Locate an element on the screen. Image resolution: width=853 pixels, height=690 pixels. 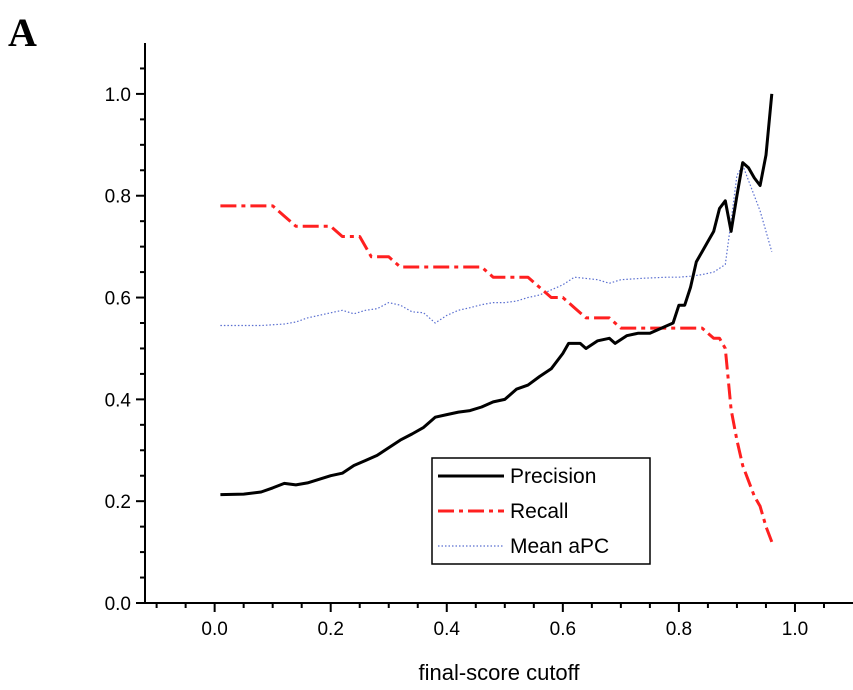
x-axis-label: final-score cutoff is located at coordinates (499, 672).